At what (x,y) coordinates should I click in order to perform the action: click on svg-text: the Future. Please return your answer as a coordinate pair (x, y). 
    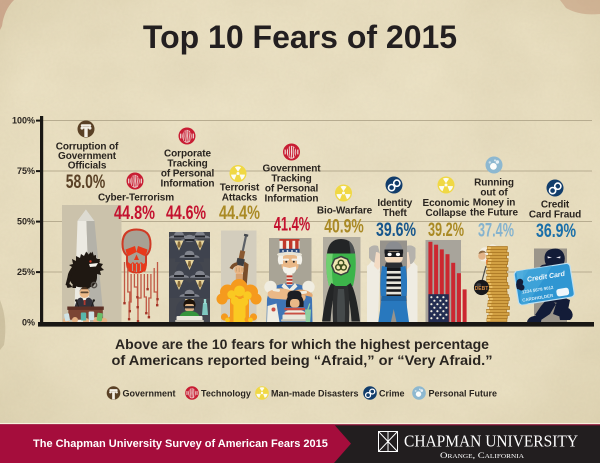
    Looking at the image, I should click on (494, 213).